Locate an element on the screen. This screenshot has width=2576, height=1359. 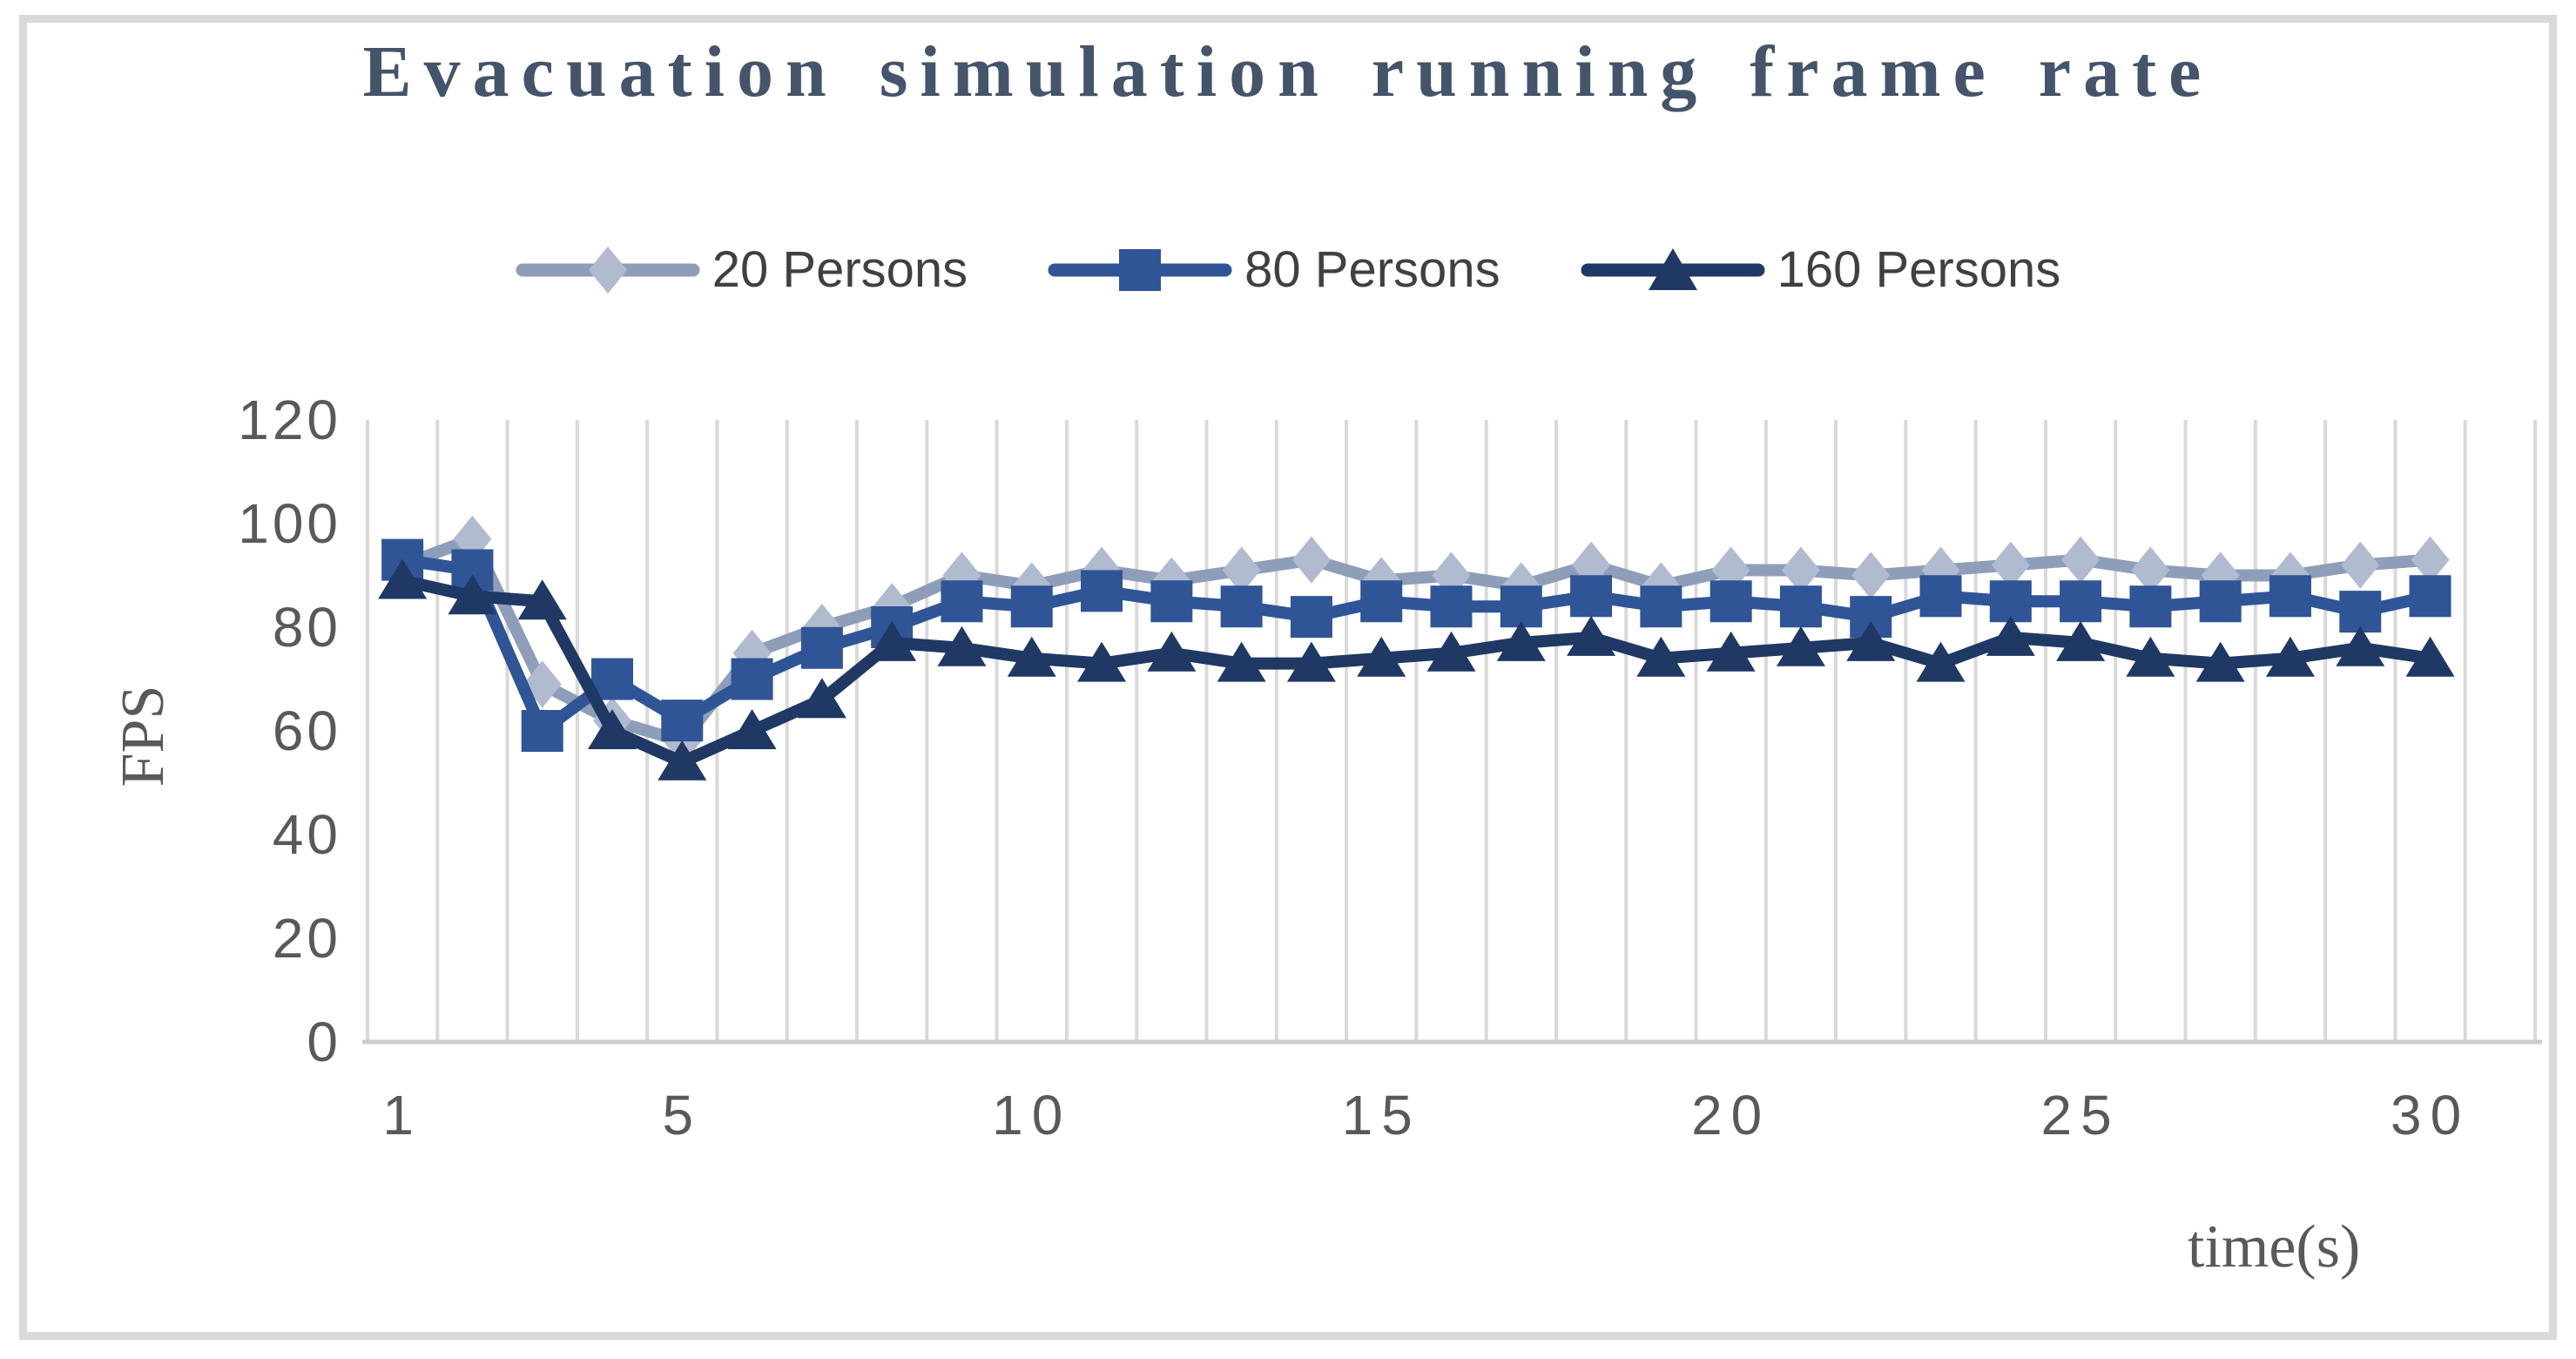
y-tick-label: 80 is located at coordinates (307, 627).